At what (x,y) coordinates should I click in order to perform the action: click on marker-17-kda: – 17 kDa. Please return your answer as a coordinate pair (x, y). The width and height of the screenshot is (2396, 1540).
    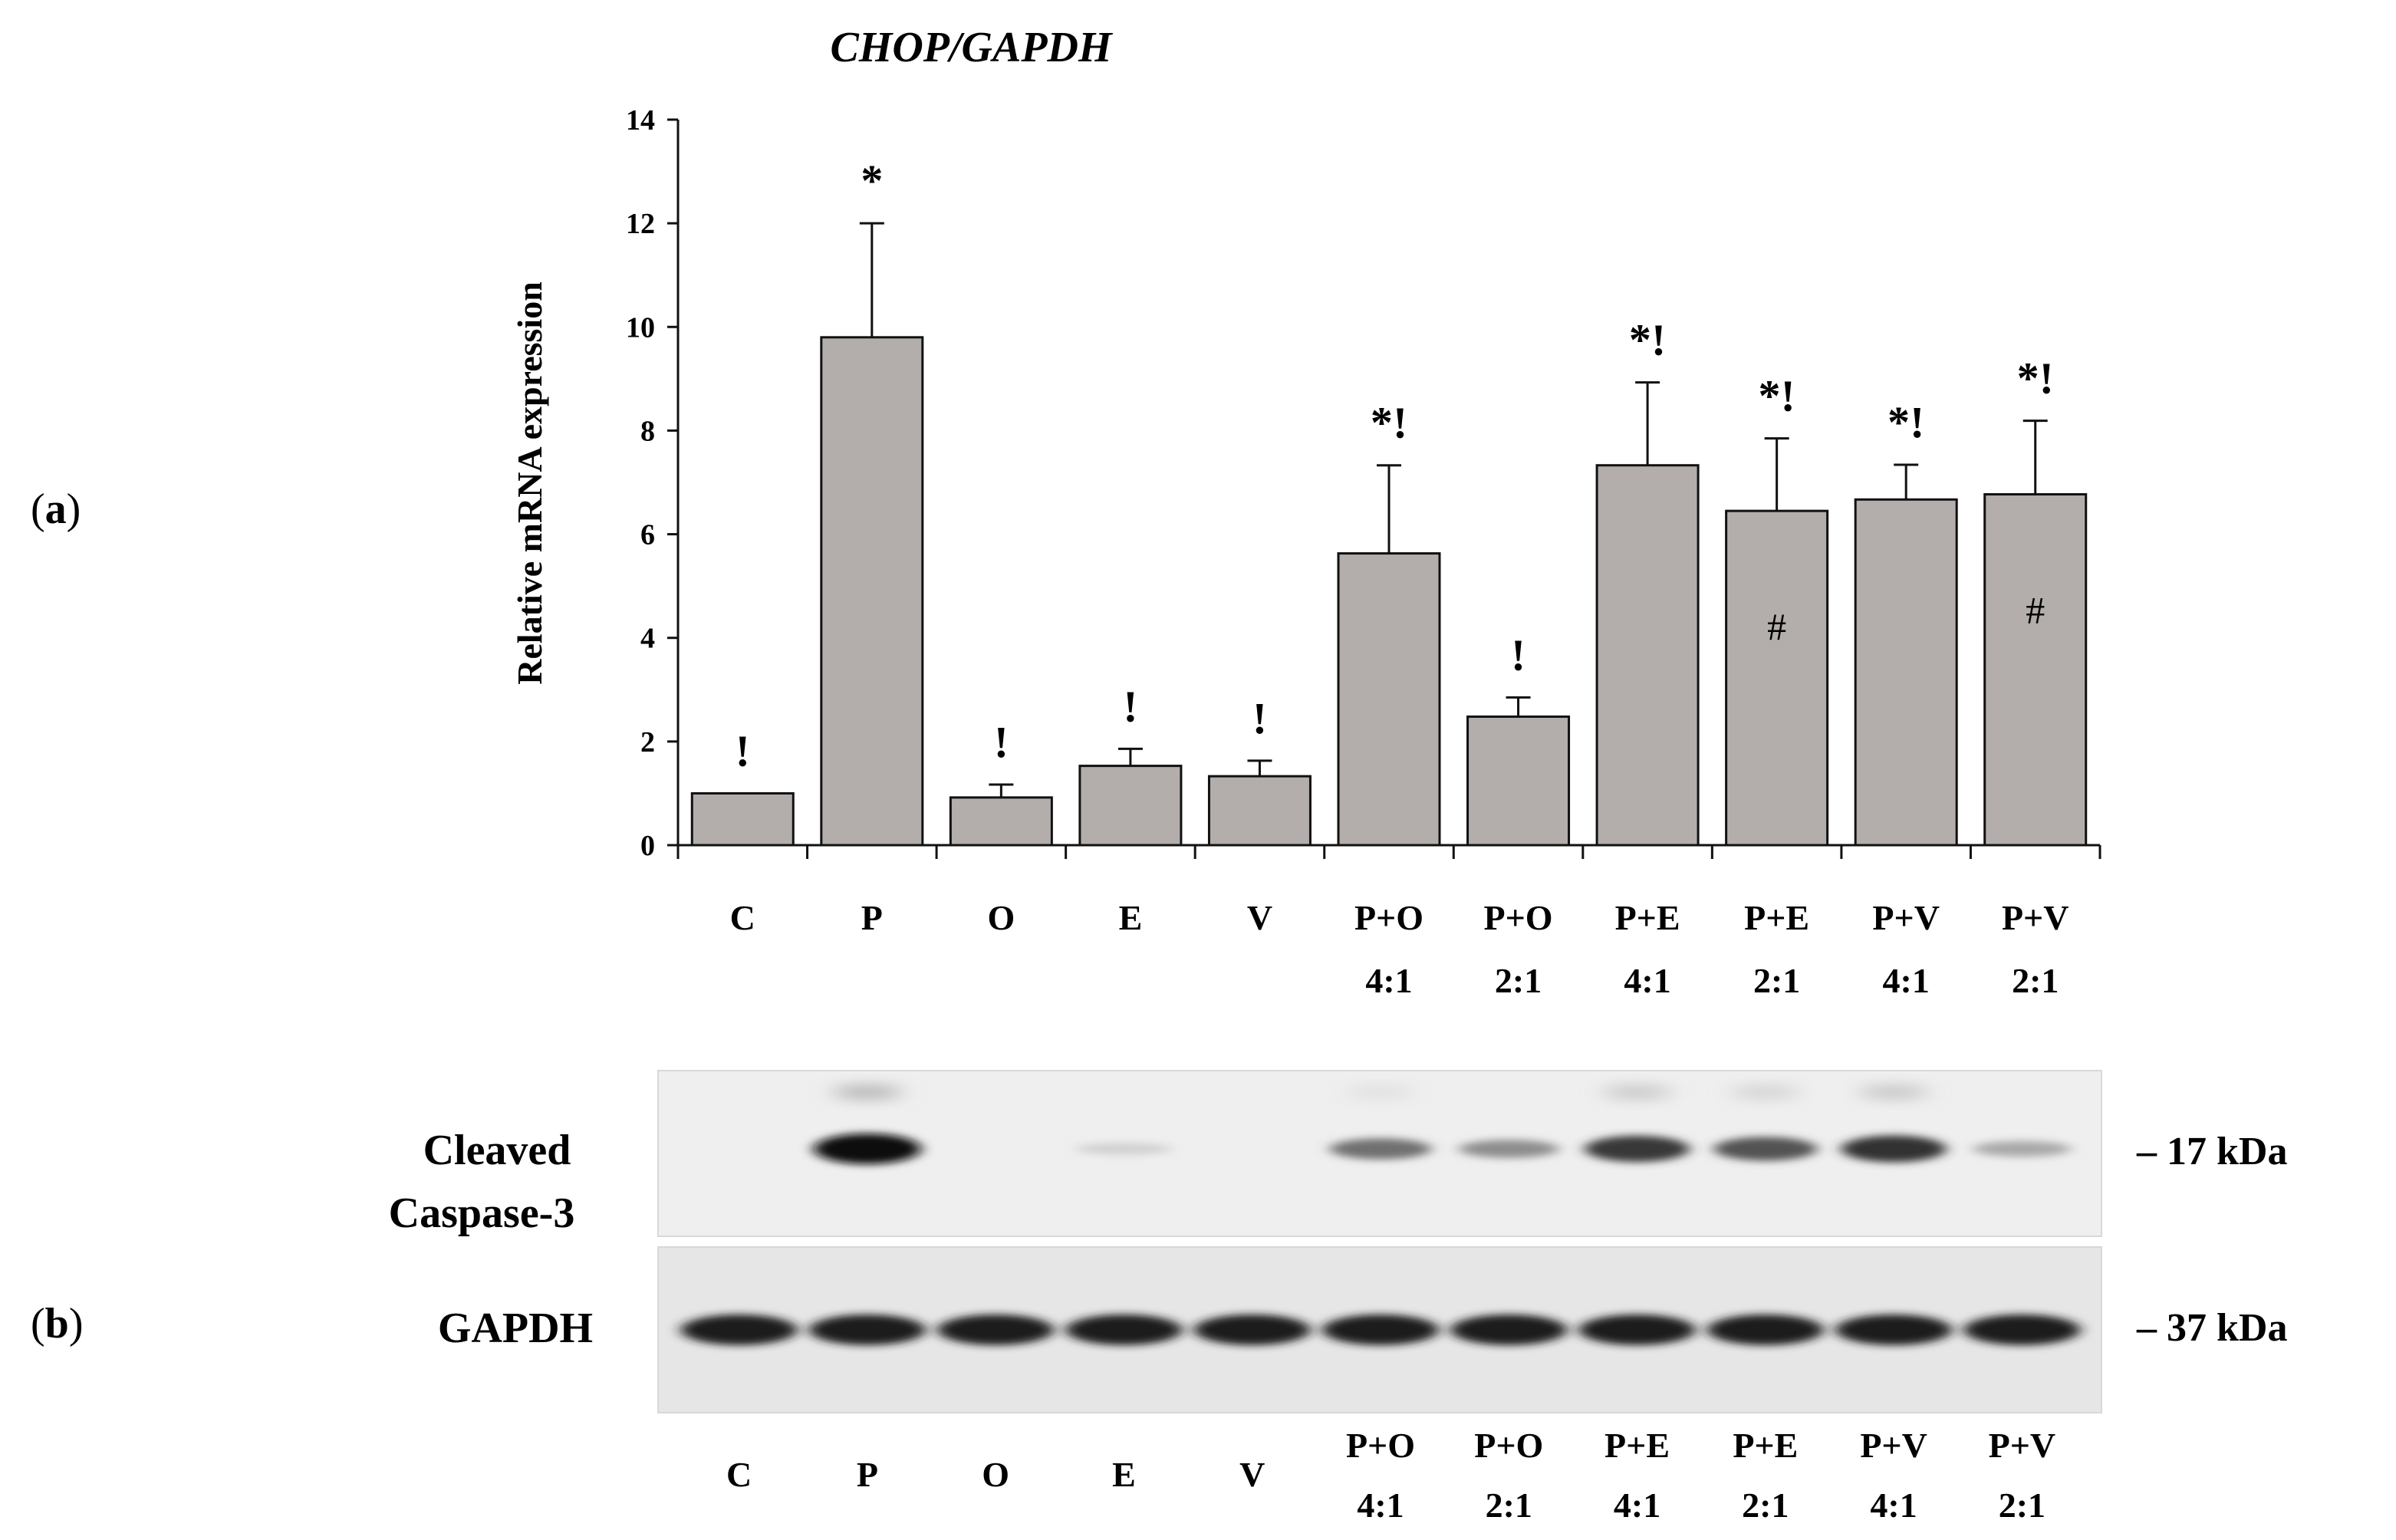
    Looking at the image, I should click on (2211, 1151).